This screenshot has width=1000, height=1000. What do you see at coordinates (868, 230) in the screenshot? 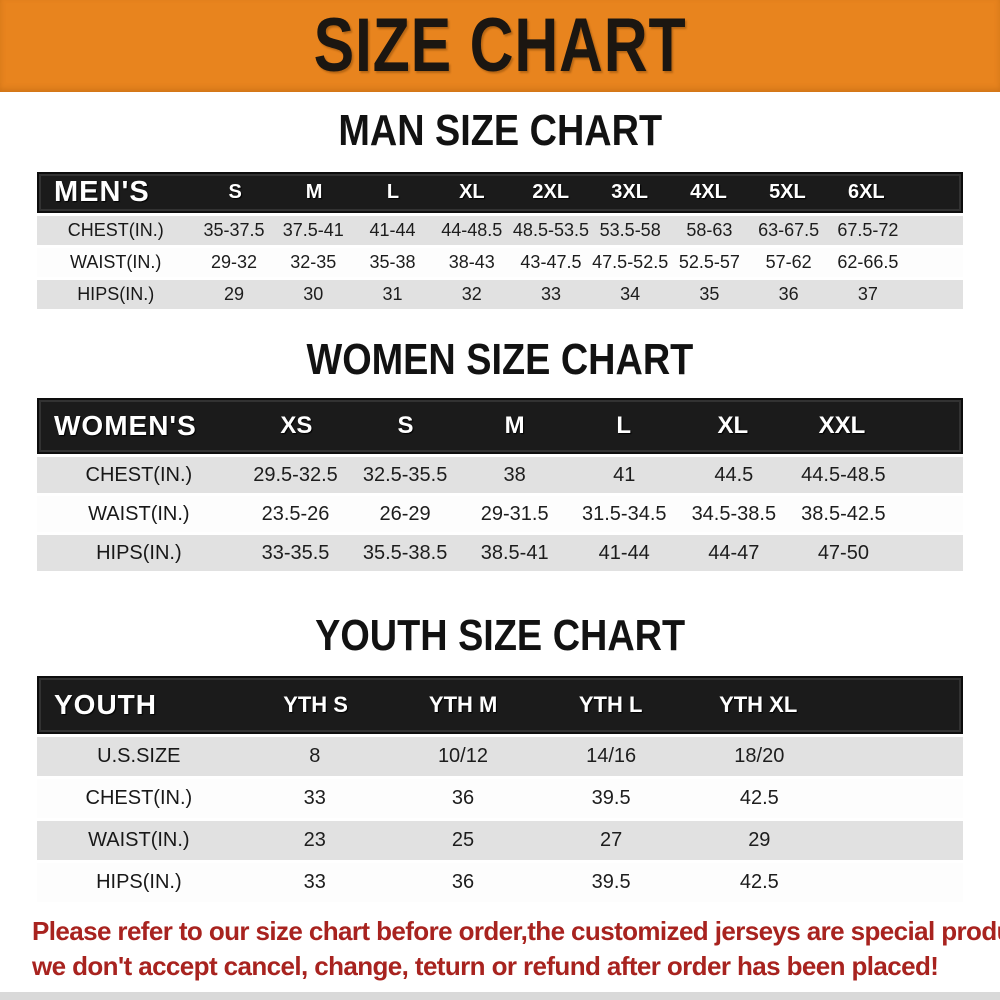
I see `size-value-cell: 67.5-72` at bounding box center [868, 230].